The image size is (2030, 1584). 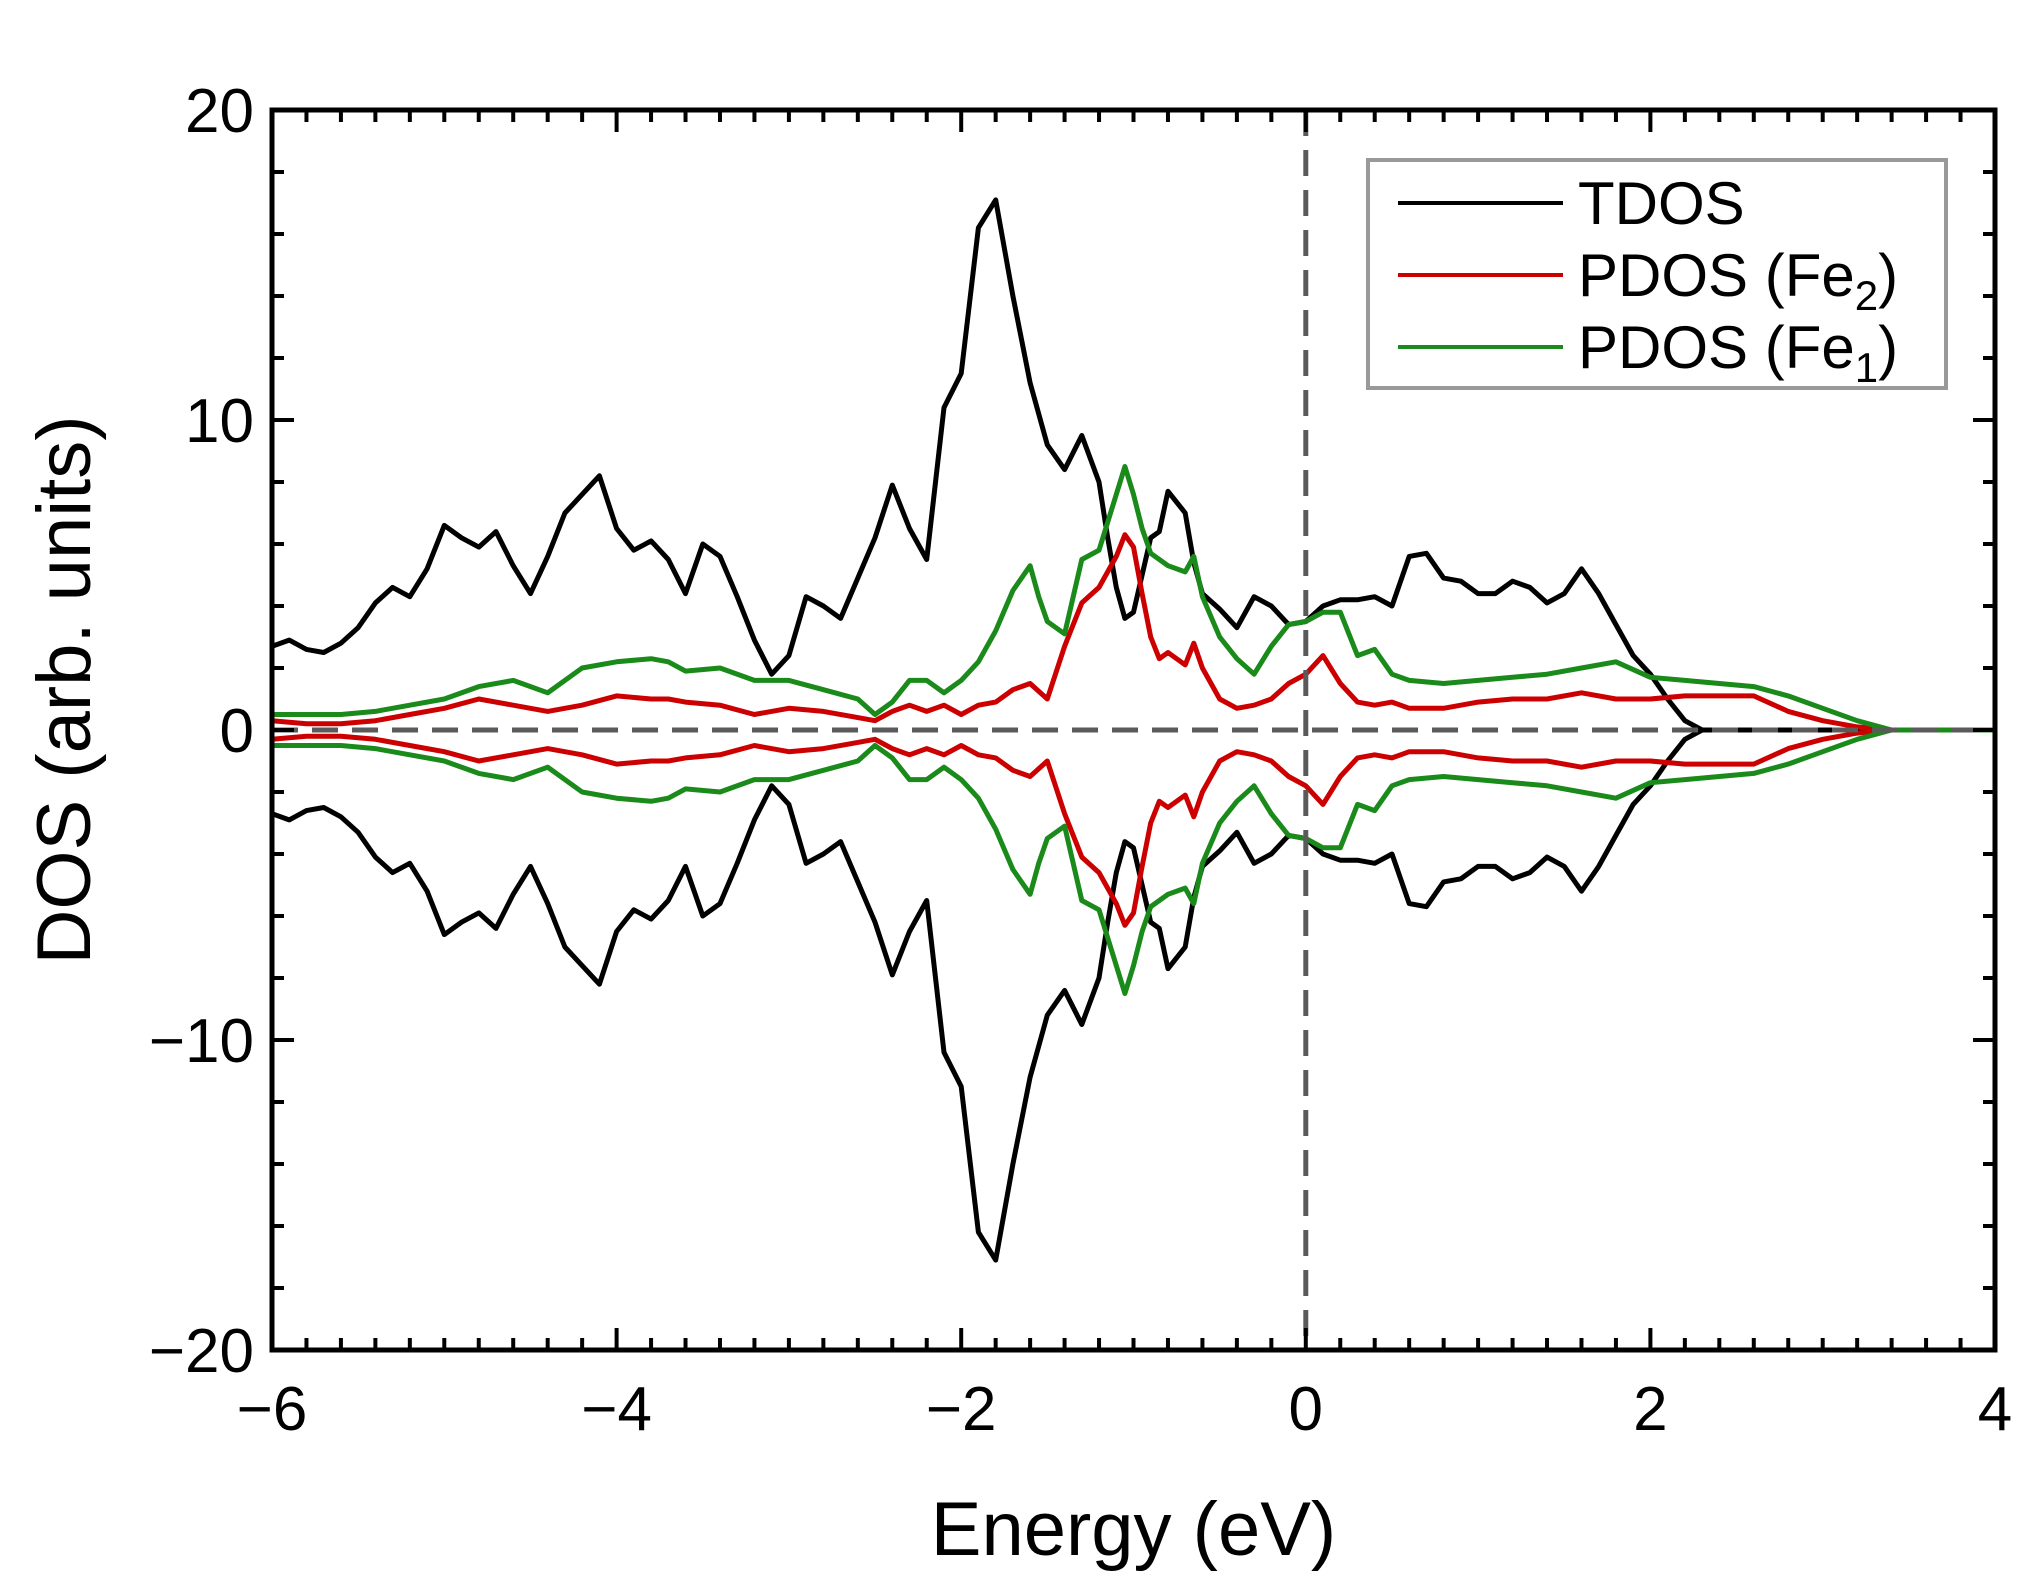 I want to click on legend-label-pdos-fe1: PDOS (Fe1), so click(x=1738, y=352).